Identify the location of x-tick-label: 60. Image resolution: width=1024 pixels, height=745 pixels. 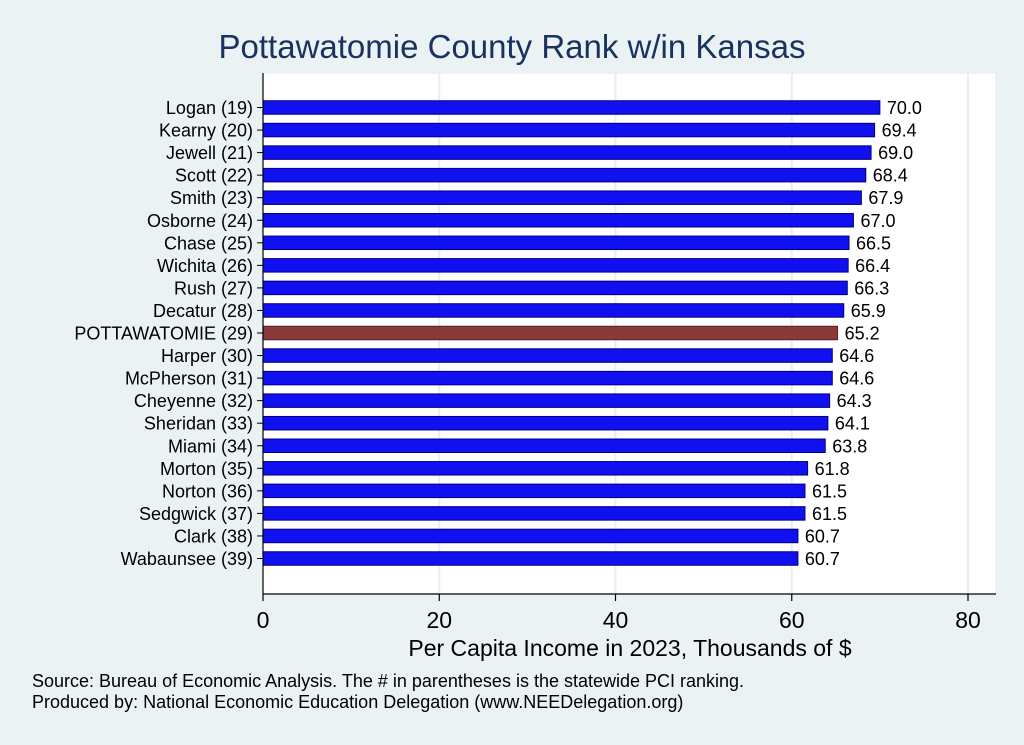
(792, 620).